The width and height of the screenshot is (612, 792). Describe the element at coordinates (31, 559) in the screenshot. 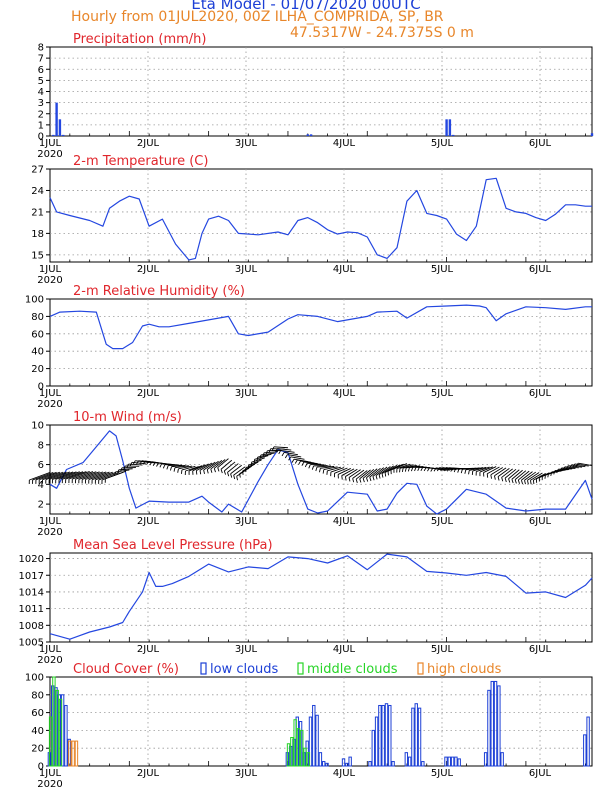

I see `mslp-ytick-label-5: 1020` at that location.